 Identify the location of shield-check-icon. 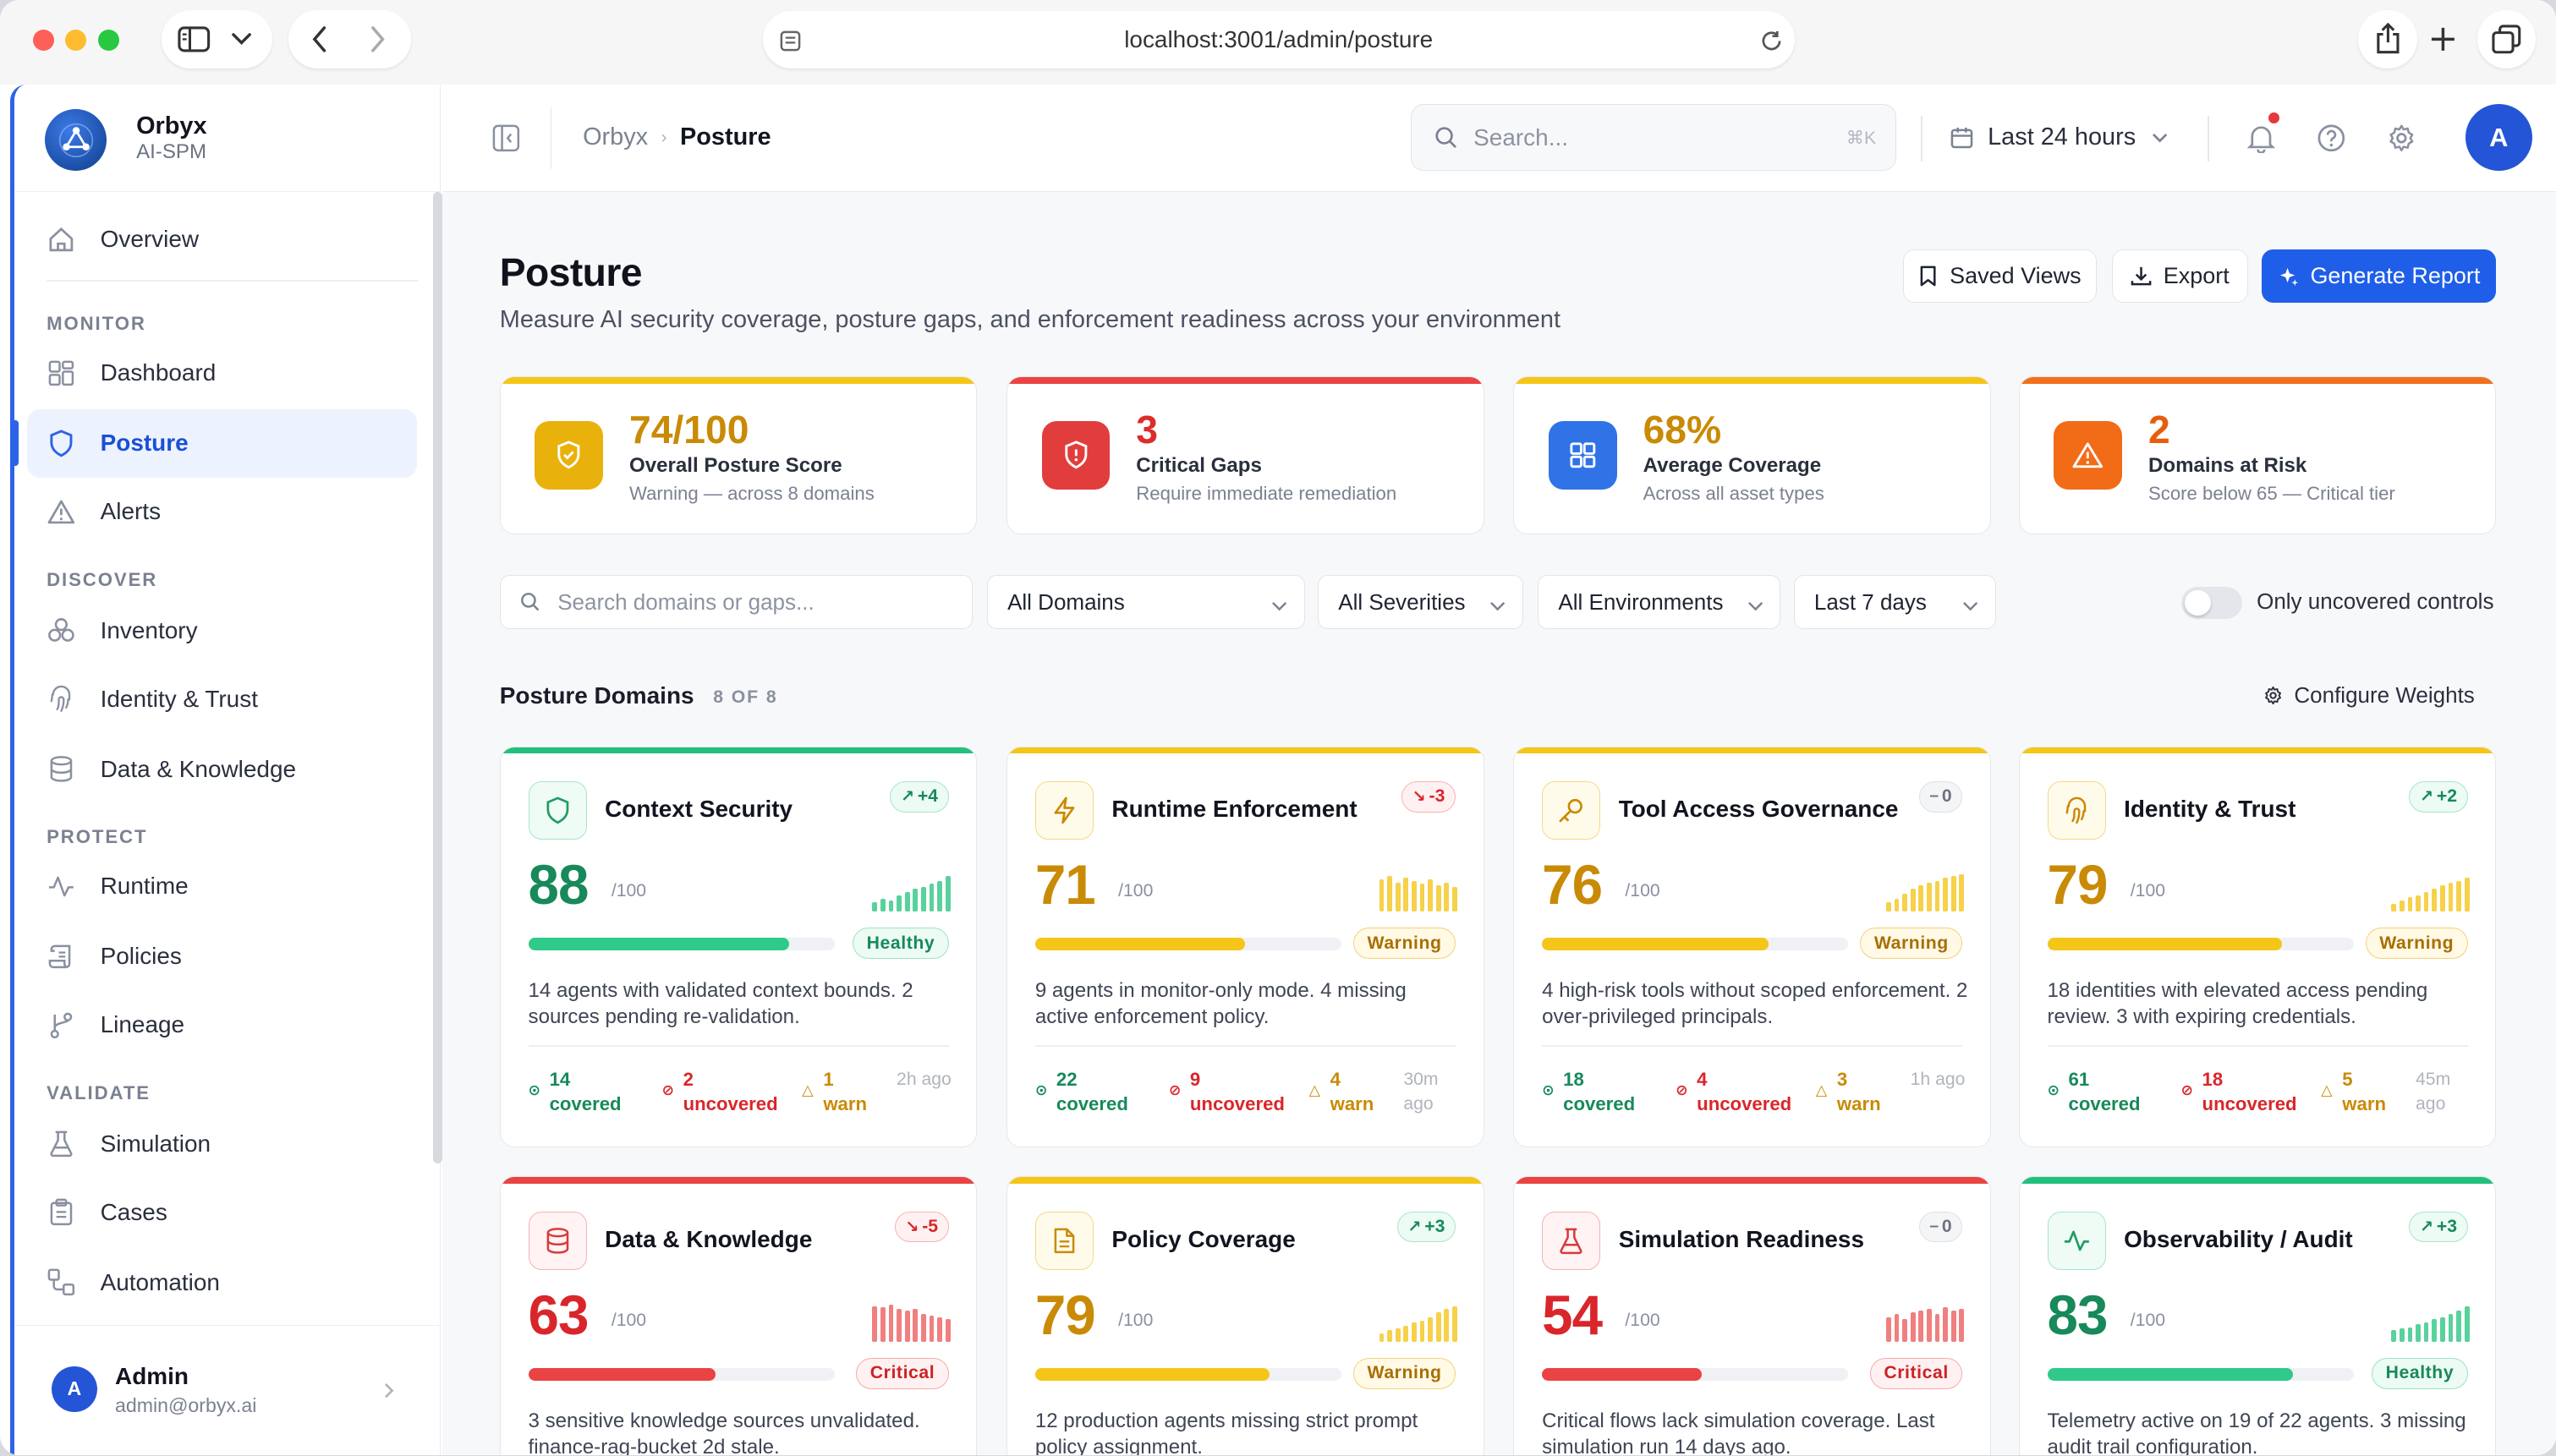
(569, 456).